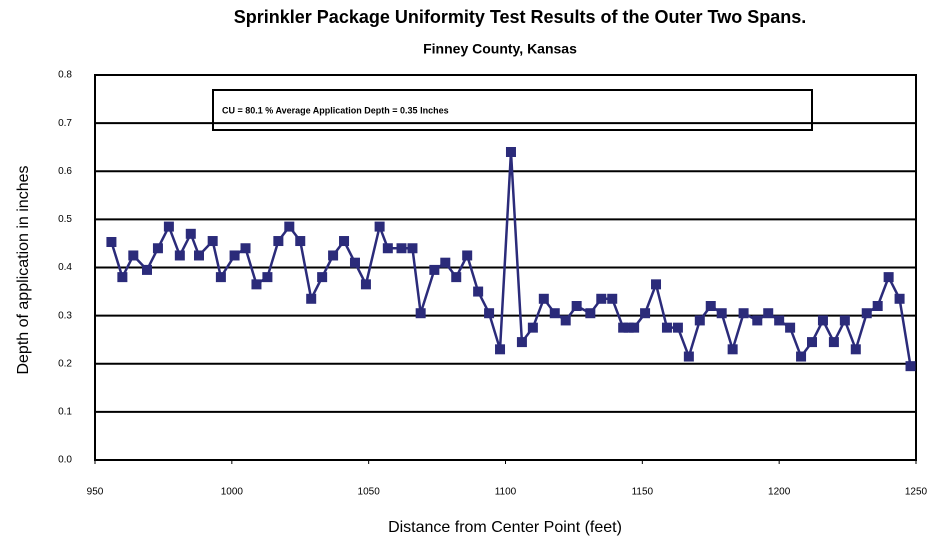  What do you see at coordinates (23, 269) in the screenshot?
I see `y-axis-label: Depth of application in inches` at bounding box center [23, 269].